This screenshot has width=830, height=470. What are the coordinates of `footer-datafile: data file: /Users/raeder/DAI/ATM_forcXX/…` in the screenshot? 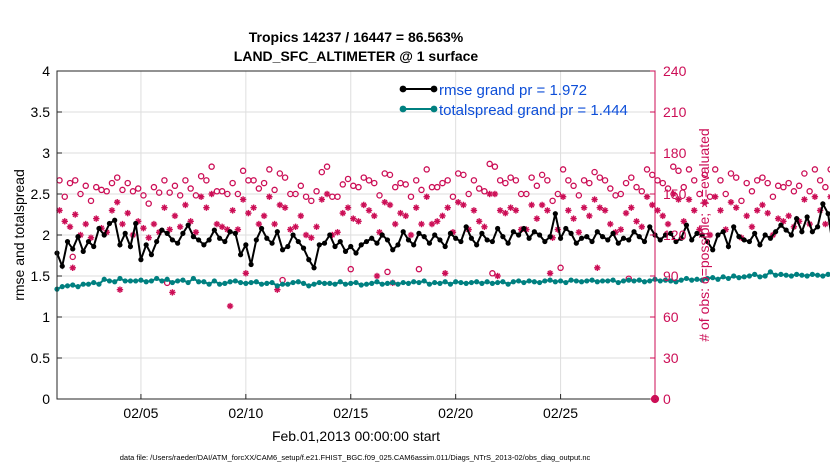 It's located at (355, 457).